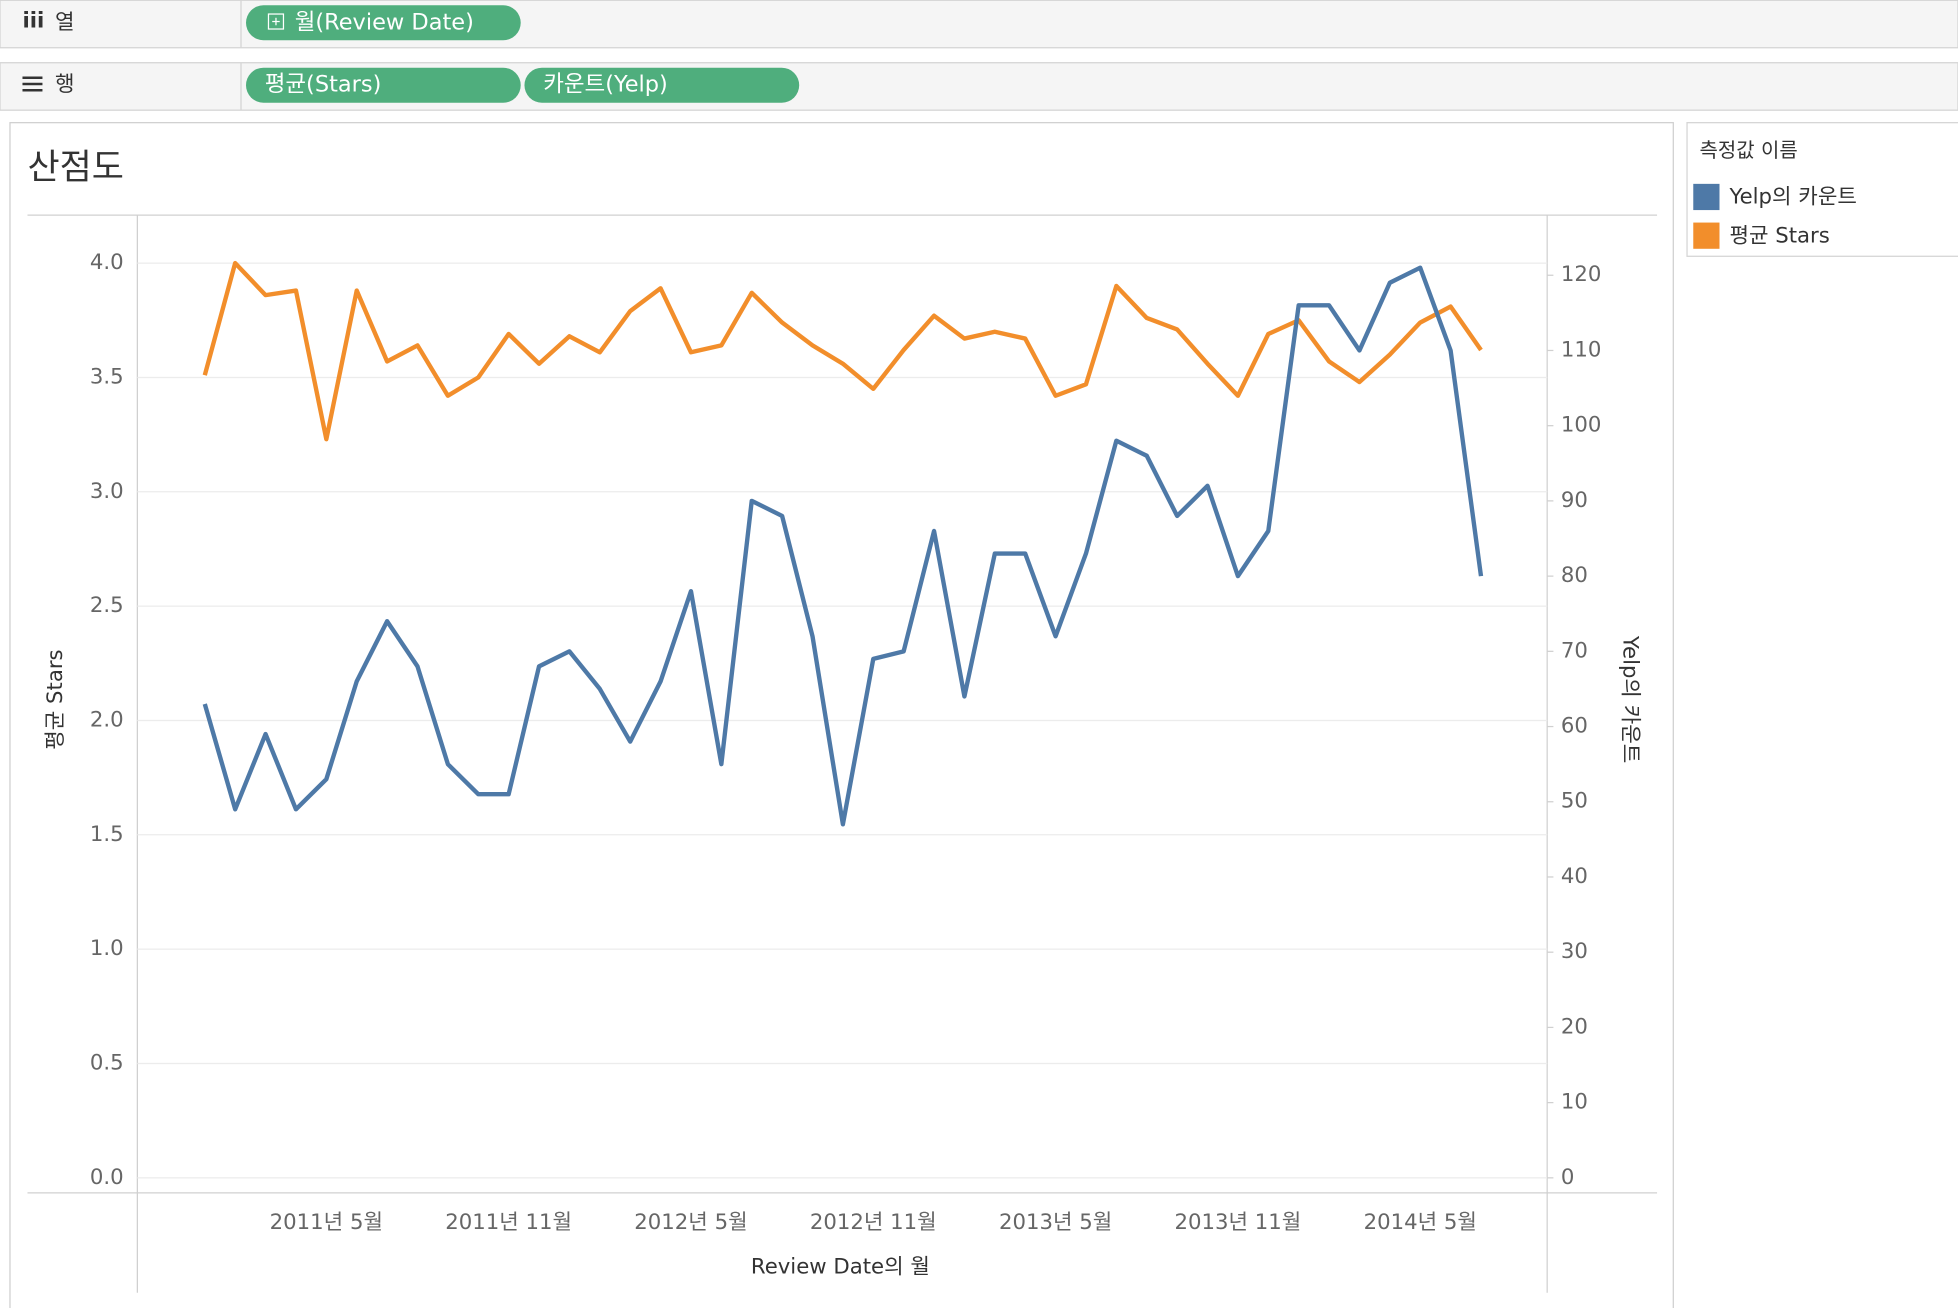 Image resolution: width=1958 pixels, height=1312 pixels. Describe the element at coordinates (690, 1222) in the screenshot. I see `x-tick-label: 2012년 5월` at that location.